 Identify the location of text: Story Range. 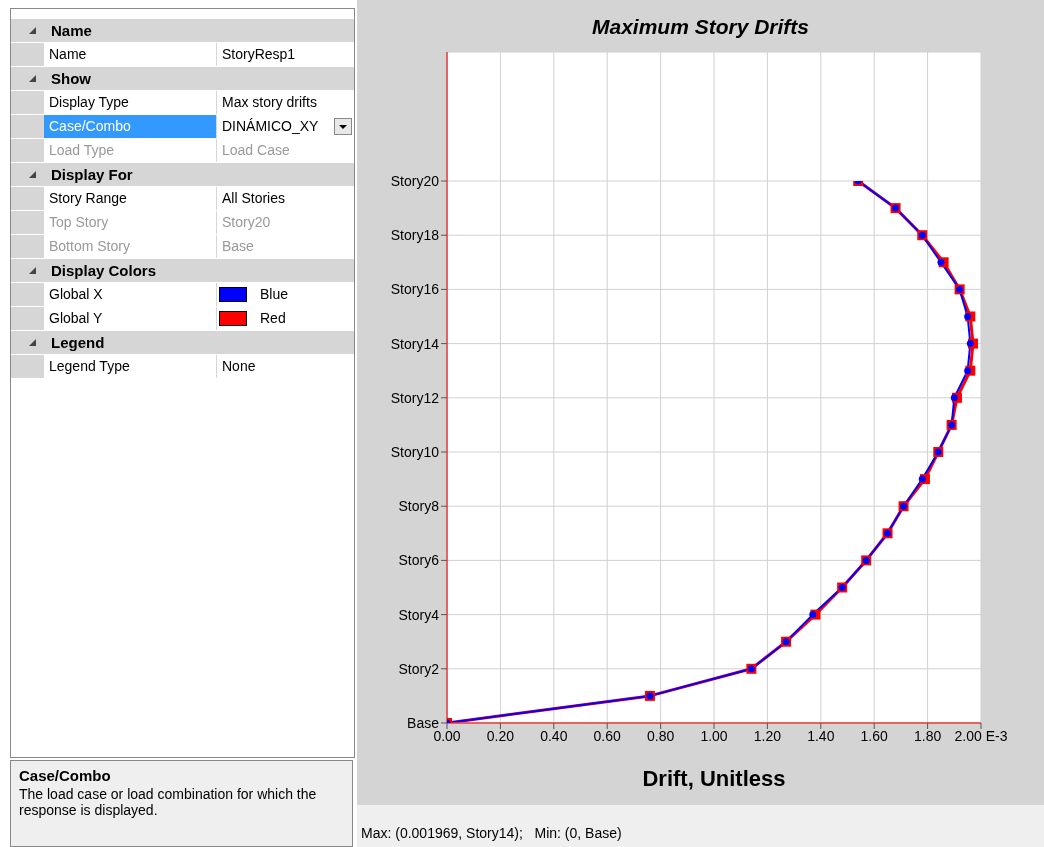
(130, 198).